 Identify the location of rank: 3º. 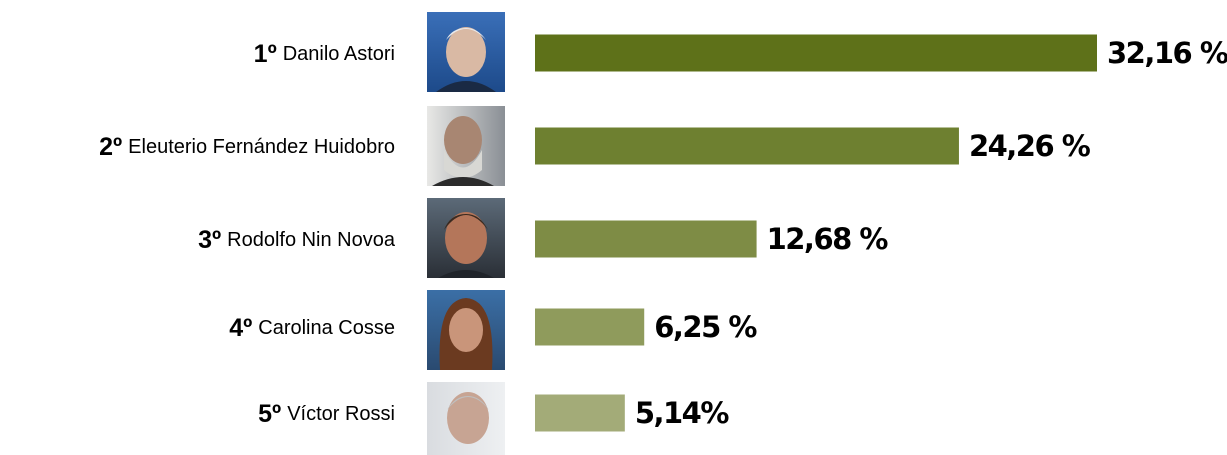
(209, 240).